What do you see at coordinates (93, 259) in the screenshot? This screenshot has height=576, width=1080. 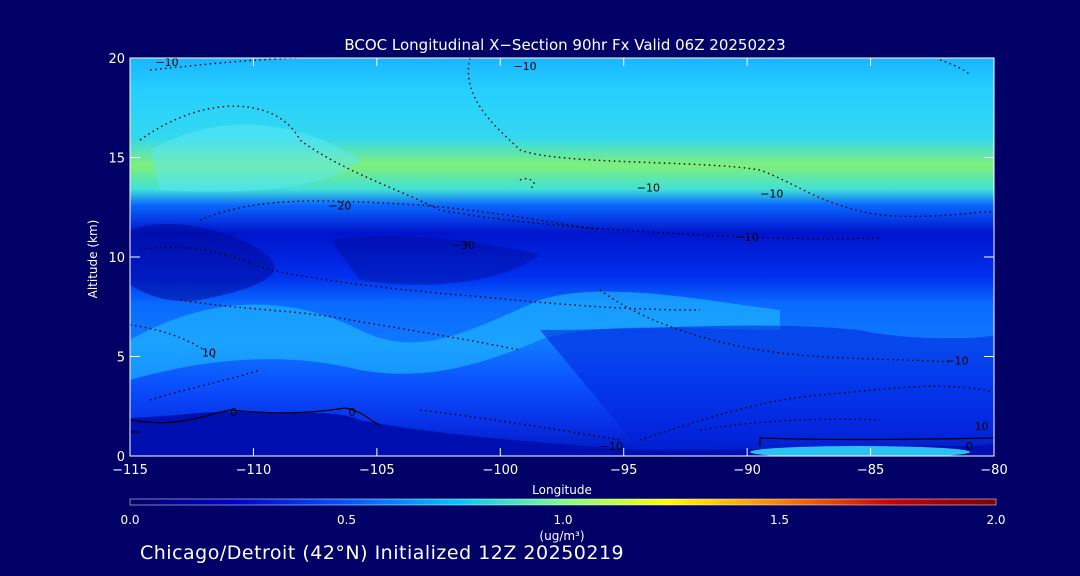 I see `y-axis-label: Altitude (km)` at bounding box center [93, 259].